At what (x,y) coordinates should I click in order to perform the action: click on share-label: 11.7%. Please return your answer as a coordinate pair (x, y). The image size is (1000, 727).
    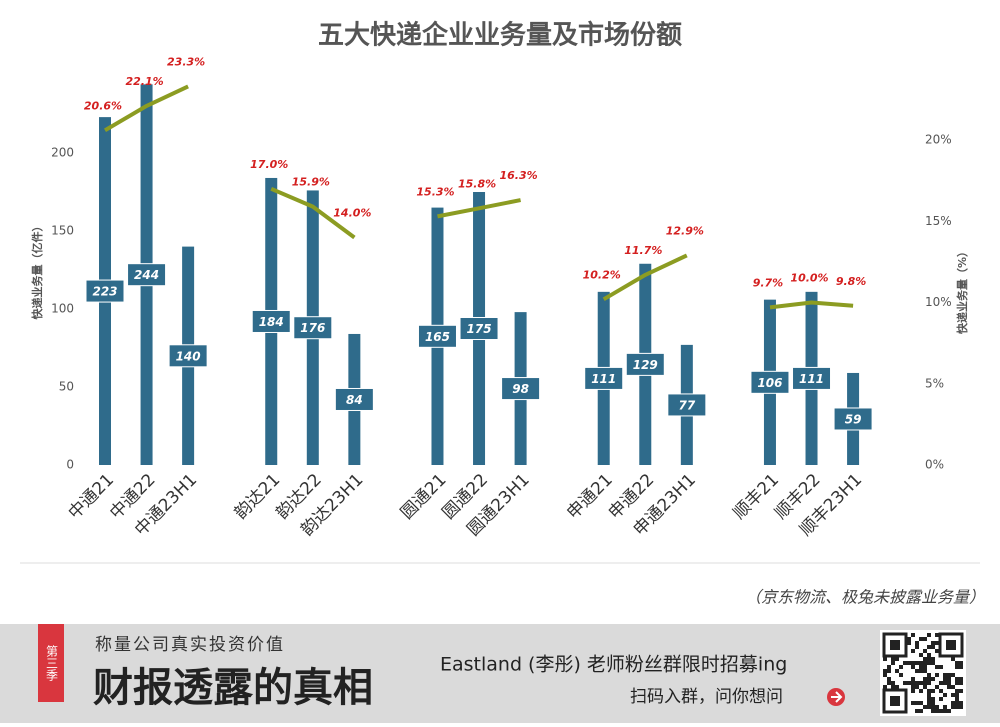
    Looking at the image, I should click on (643, 250).